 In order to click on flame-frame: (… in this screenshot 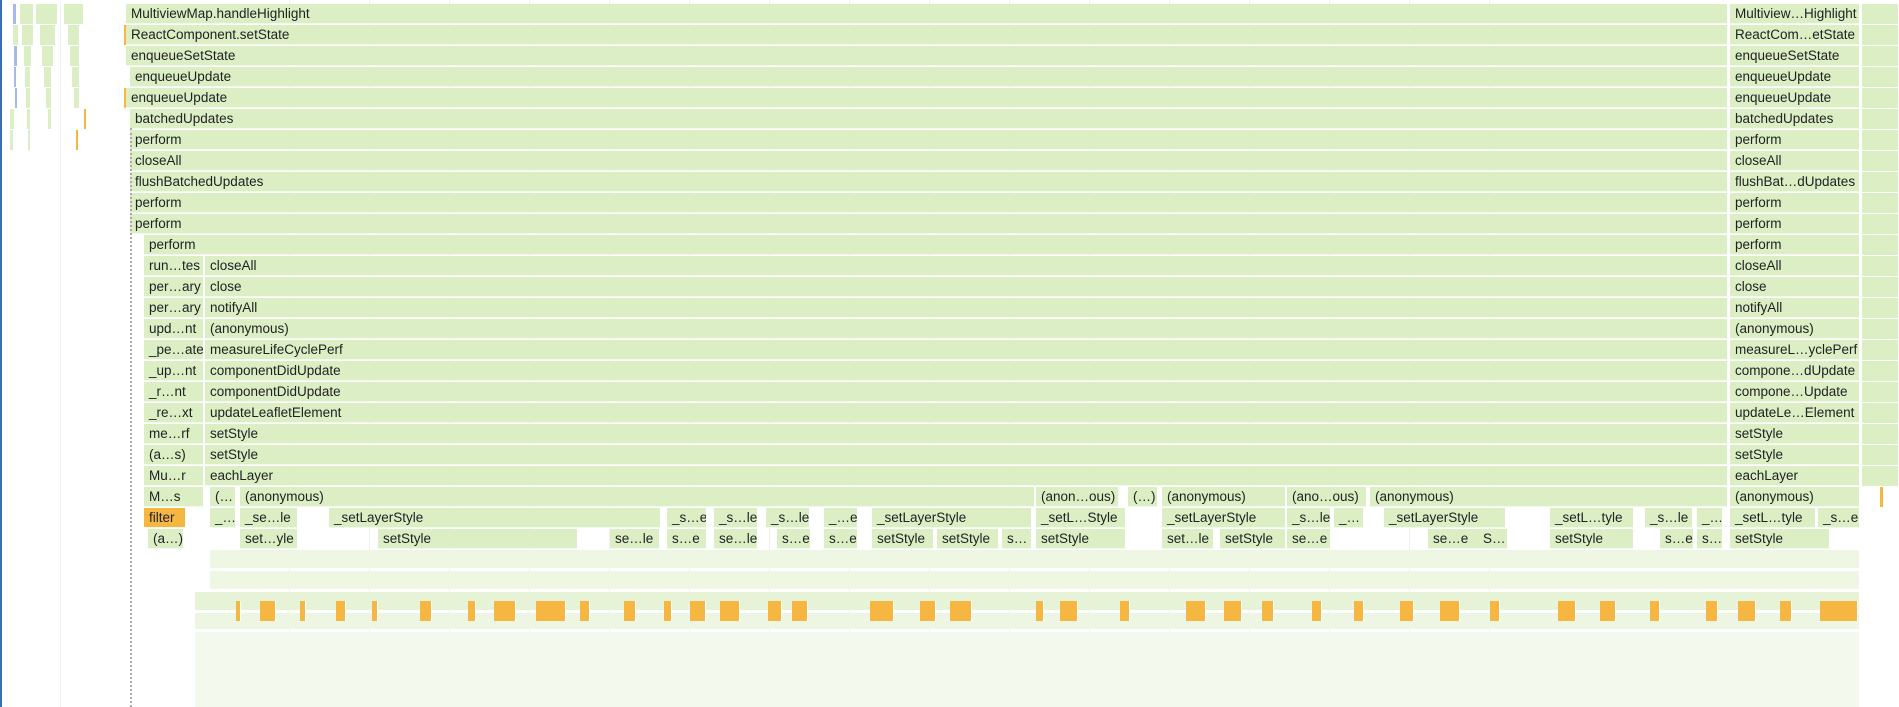, I will do `click(223, 497)`.